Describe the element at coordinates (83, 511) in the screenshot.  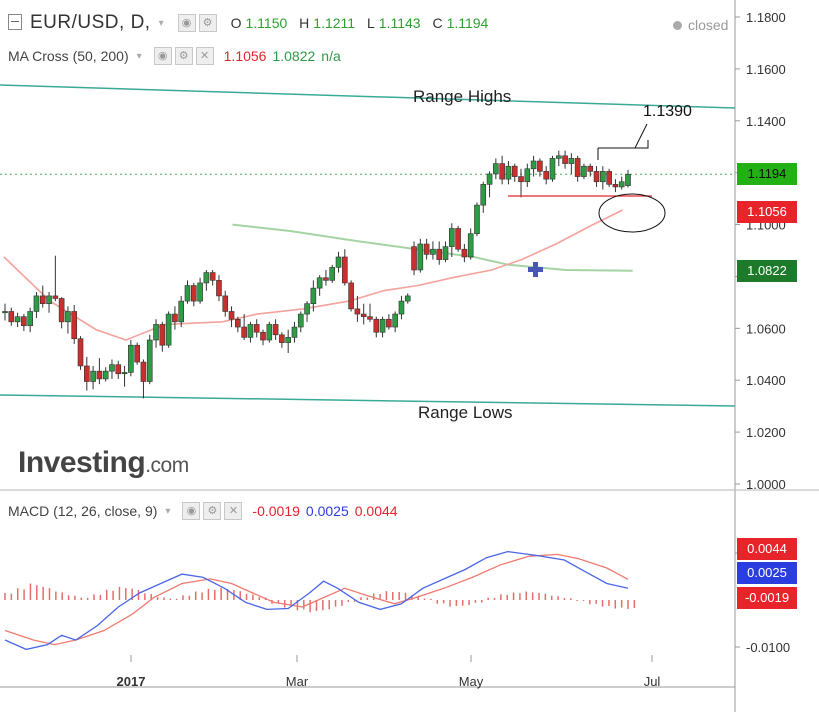
I see `macd-label: MACD (12, 26, close, 9)` at that location.